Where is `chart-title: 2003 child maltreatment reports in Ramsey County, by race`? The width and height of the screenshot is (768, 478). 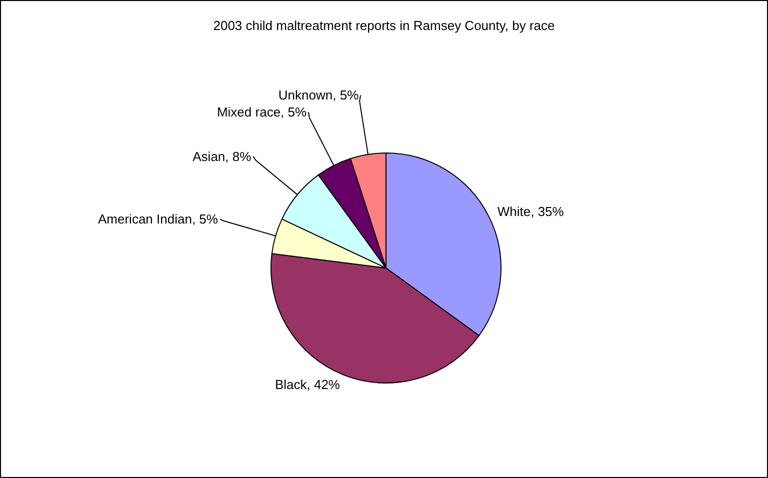
chart-title: 2003 child maltreatment reports in Ramsey County, by race is located at coordinates (384, 25).